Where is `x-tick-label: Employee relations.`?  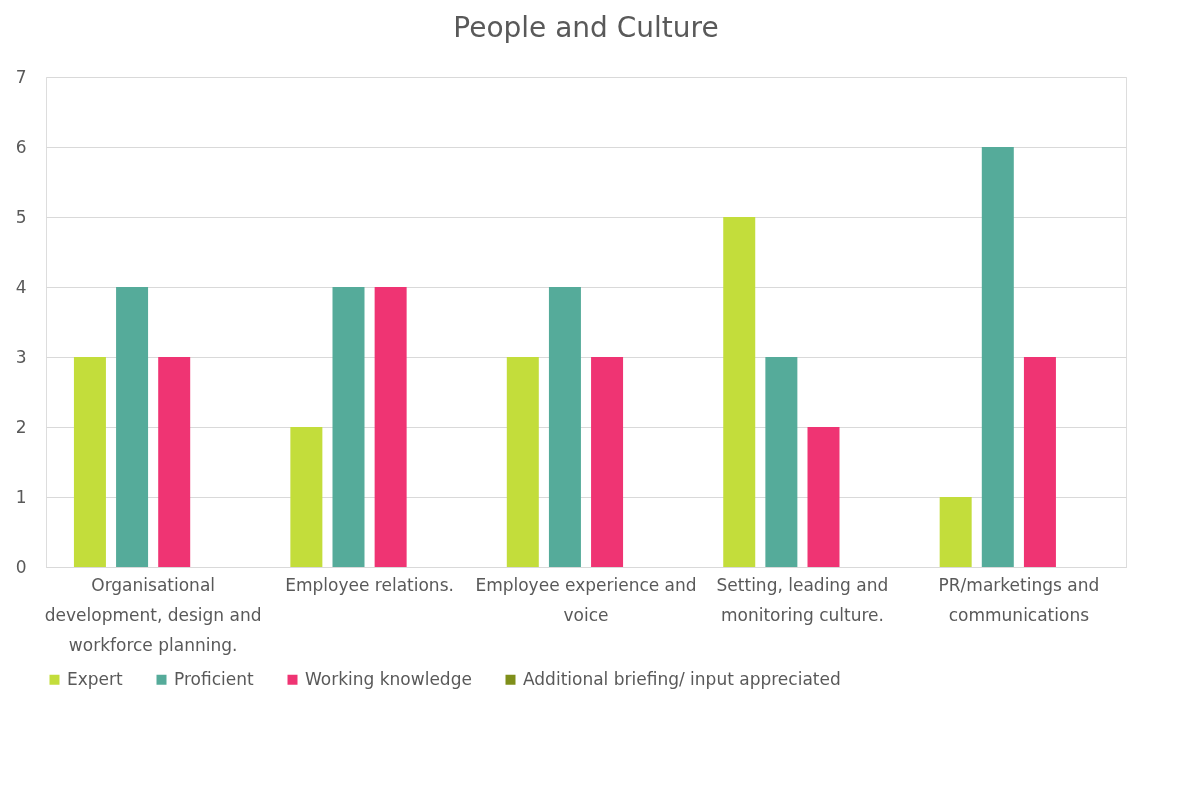 x-tick-label: Employee relations. is located at coordinates (369, 584).